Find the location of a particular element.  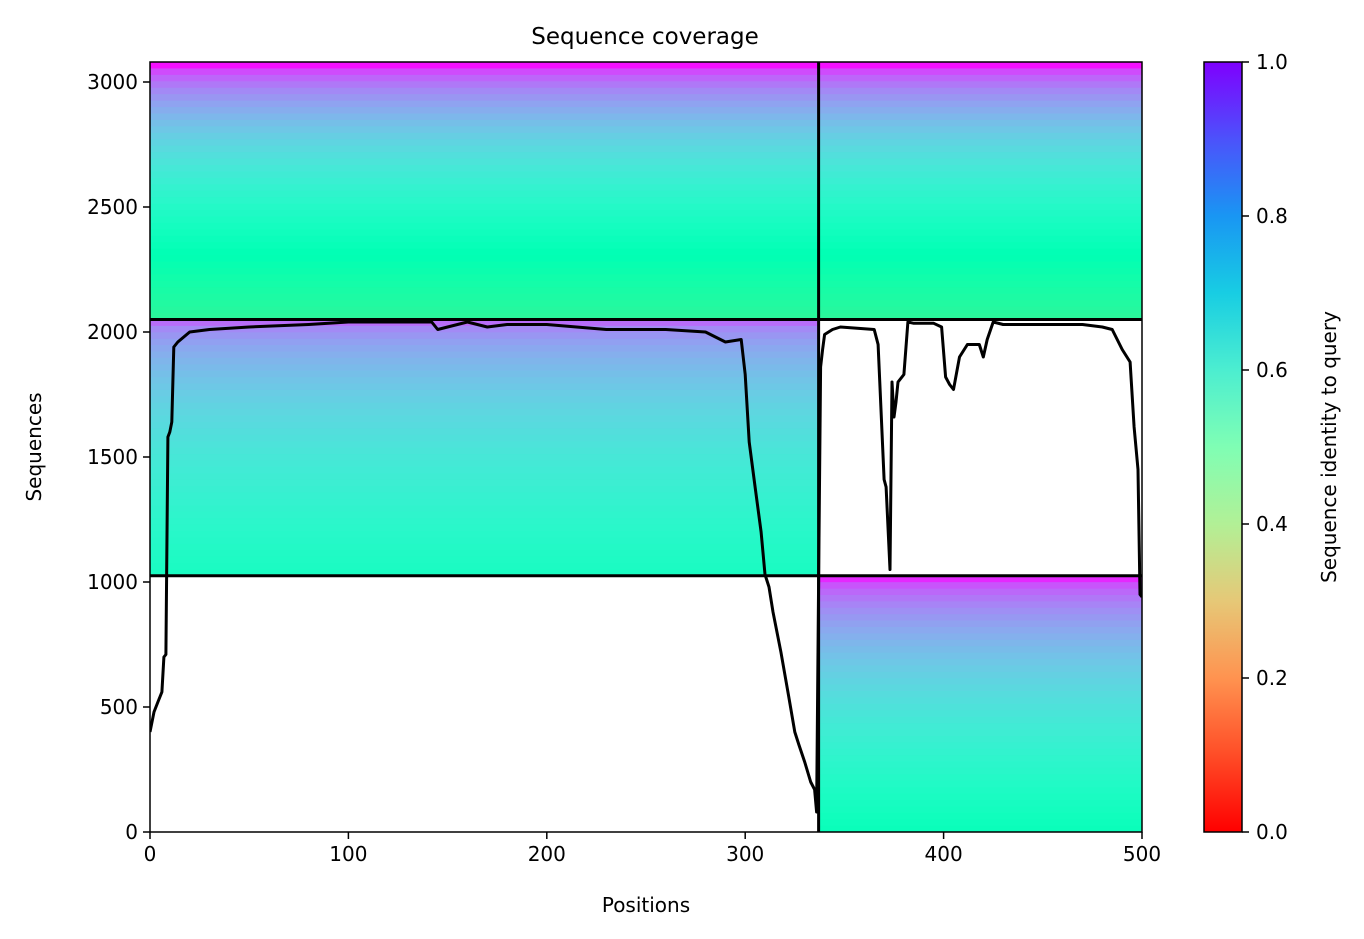

msa-block-chain-1-only is located at coordinates (484, 448).